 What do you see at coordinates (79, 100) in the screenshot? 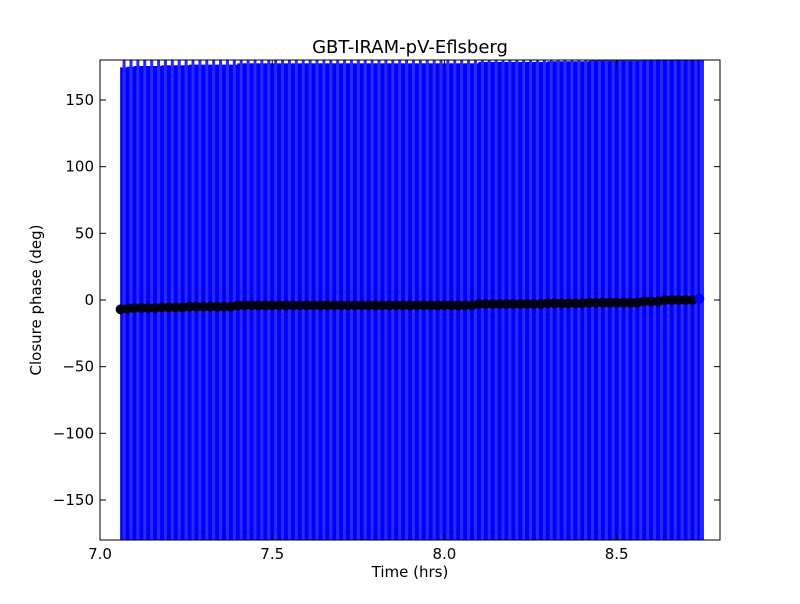
I see `y-tick-label: 150` at bounding box center [79, 100].